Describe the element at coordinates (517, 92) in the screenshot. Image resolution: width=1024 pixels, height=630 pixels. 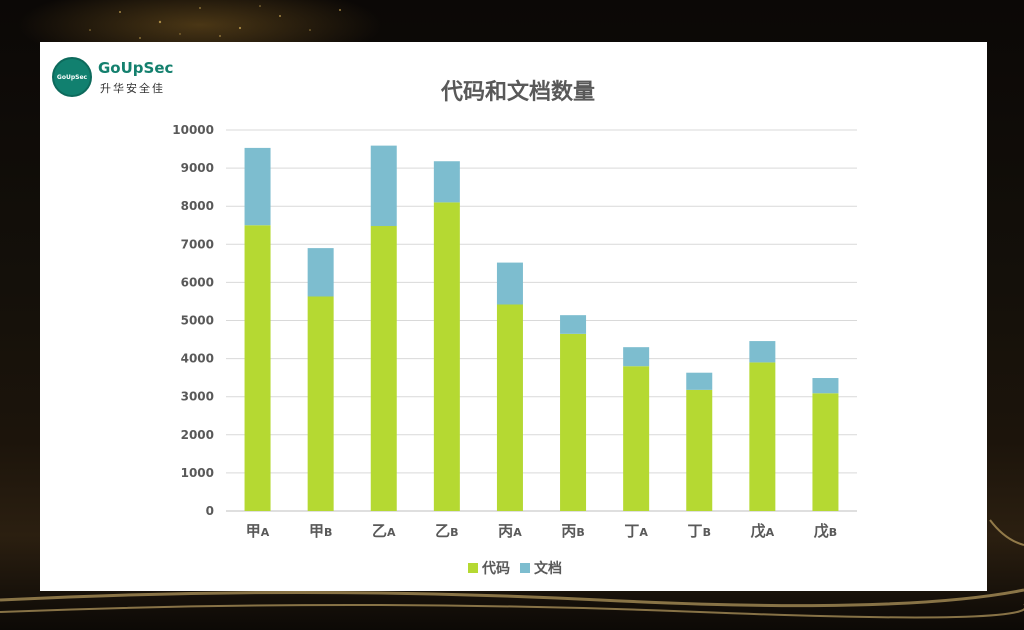
I see `chart-title: 代码和文档数量` at that location.